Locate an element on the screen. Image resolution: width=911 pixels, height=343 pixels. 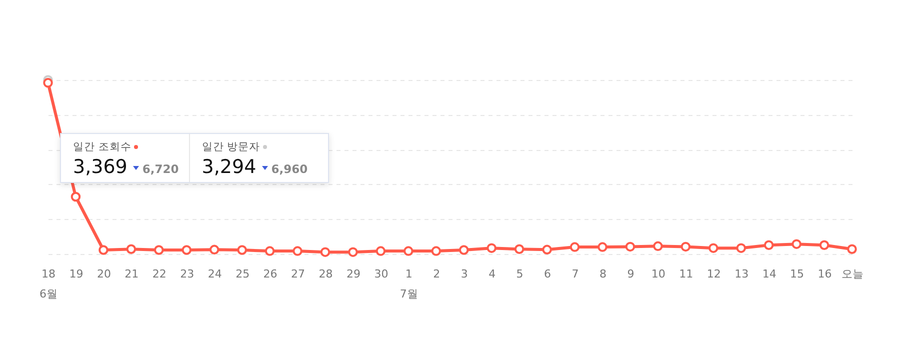
x-tick-label: 20 is located at coordinates (103, 274).